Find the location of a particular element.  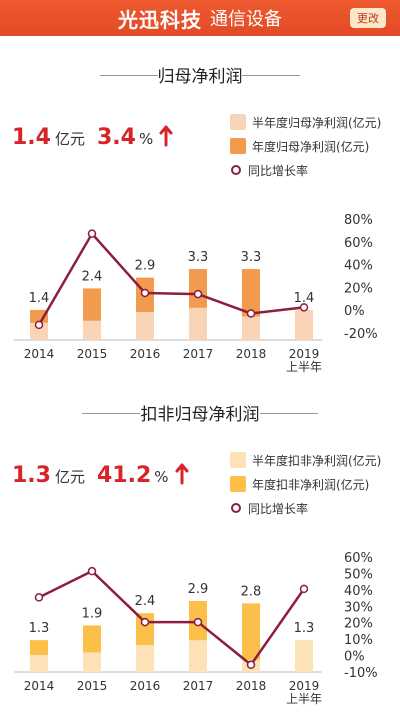

legend-label: 半年度归母净利润(亿元) is located at coordinates (317, 122).